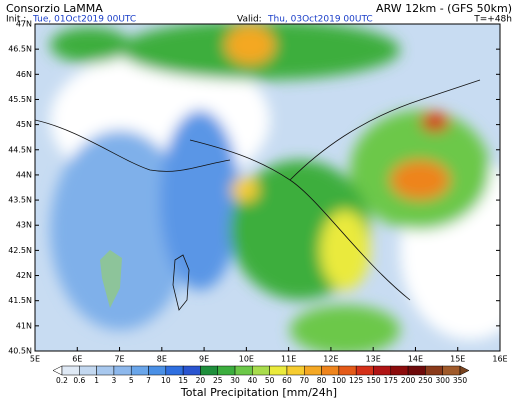 This screenshot has height=400, width=518. I want to click on lon-label: 9E, so click(204, 359).